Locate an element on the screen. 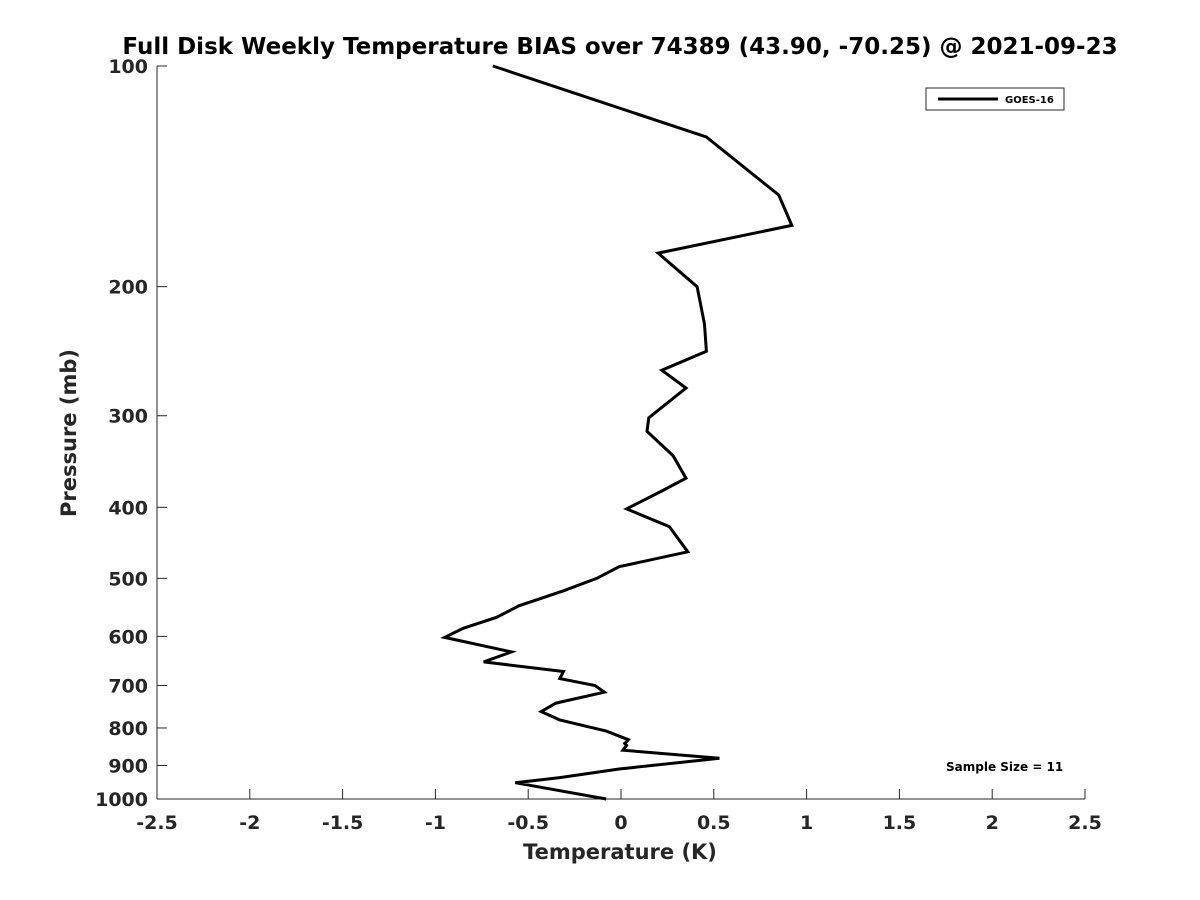 This screenshot has width=1200, height=900. y-tick-label: 900 is located at coordinates (128, 766).